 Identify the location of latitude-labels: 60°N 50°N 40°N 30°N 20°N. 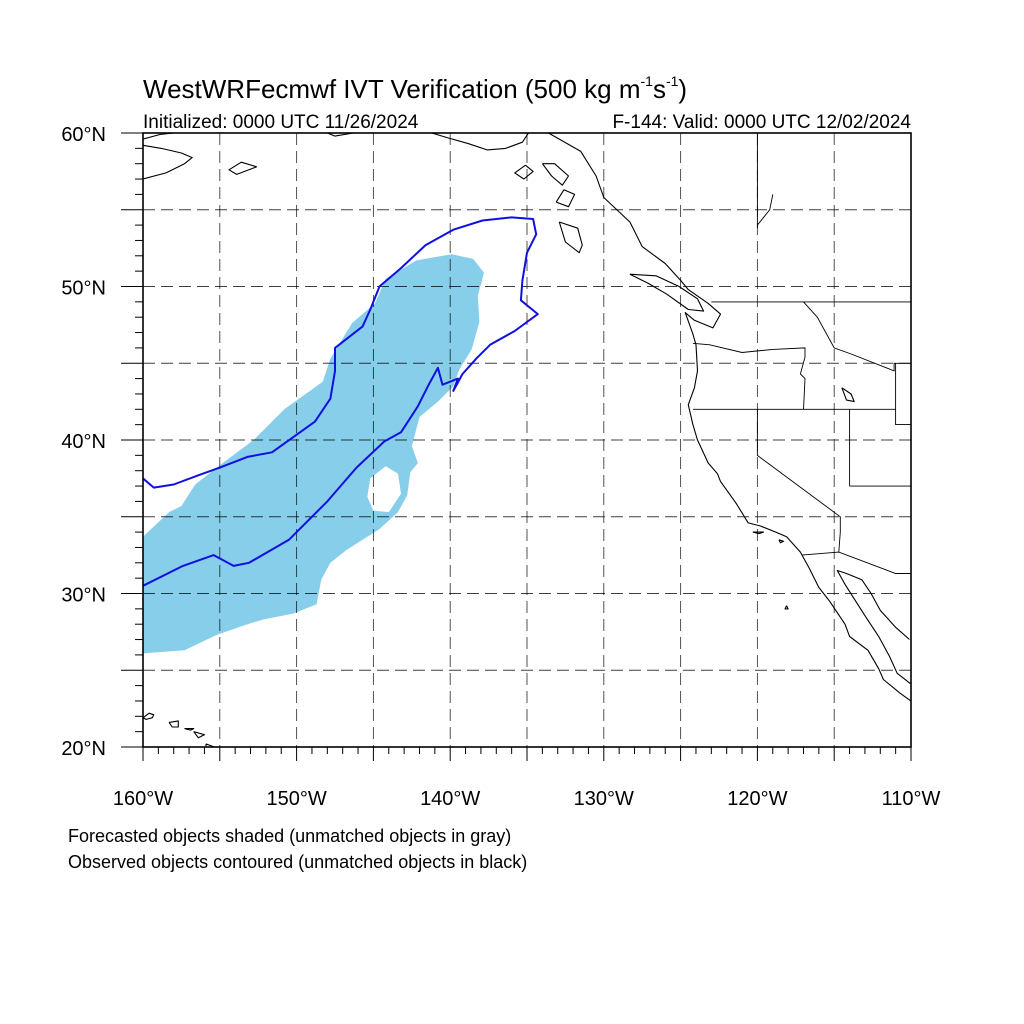
(83, 442).